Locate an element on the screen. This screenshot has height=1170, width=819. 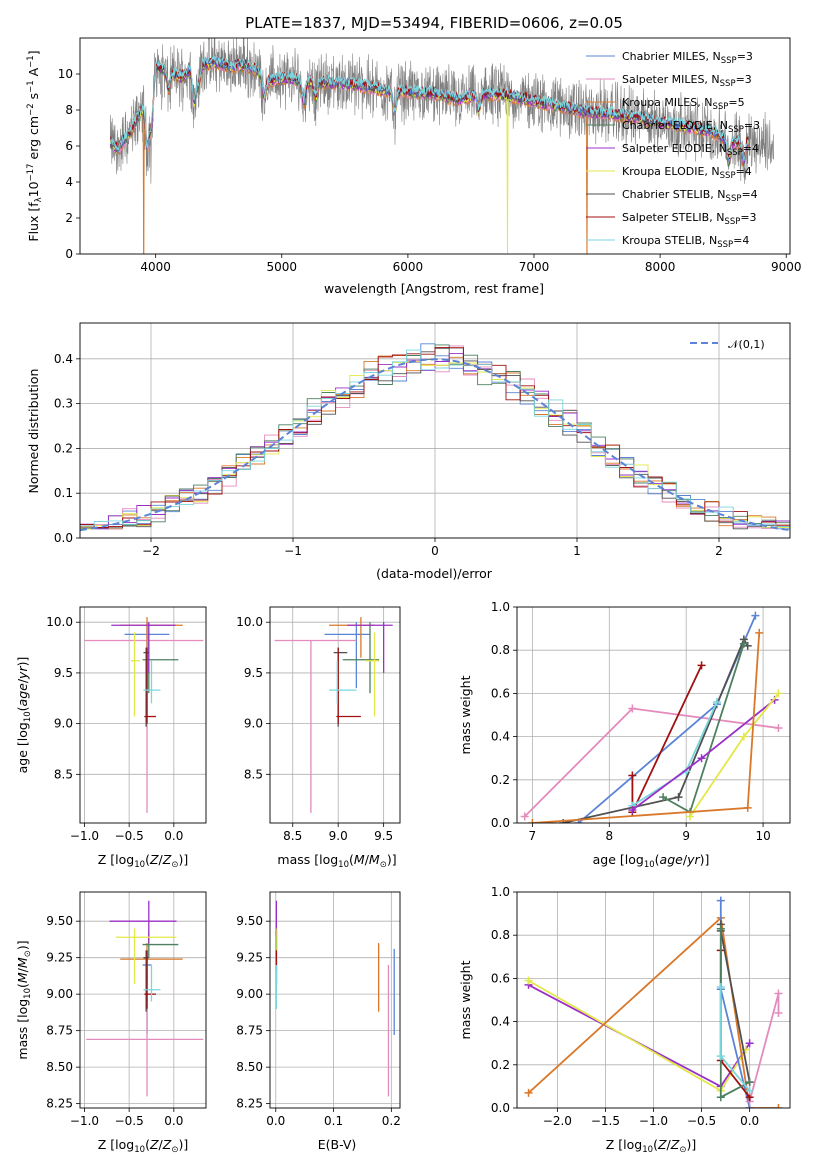
x-tick-label: 9 is located at coordinates (686, 836).